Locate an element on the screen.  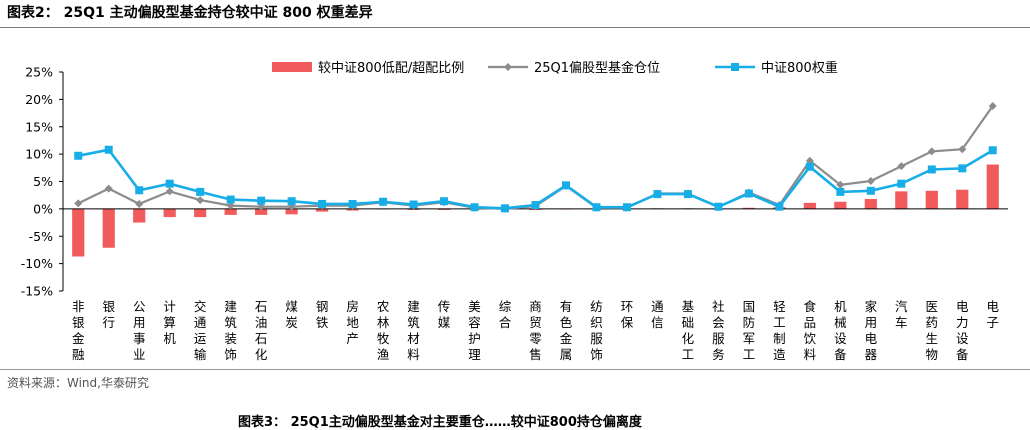
y-tick-label: 15% is located at coordinates (39, 126).